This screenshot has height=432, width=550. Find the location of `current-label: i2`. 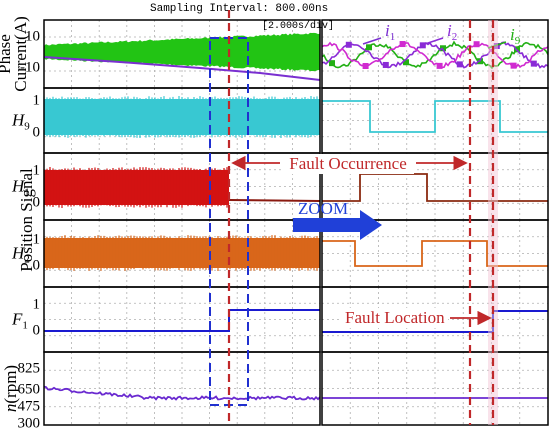

current-label: i2 is located at coordinates (452, 32).